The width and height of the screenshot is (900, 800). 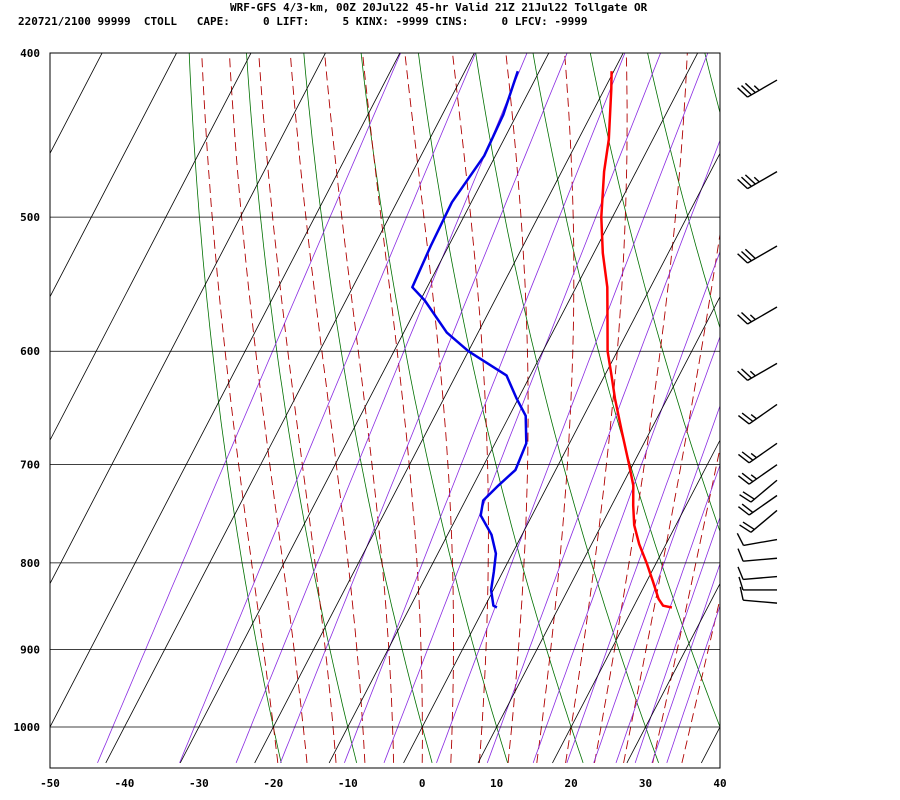 What do you see at coordinates (27, 727) in the screenshot?
I see `pressure-tick-label: 1000` at bounding box center [27, 727].